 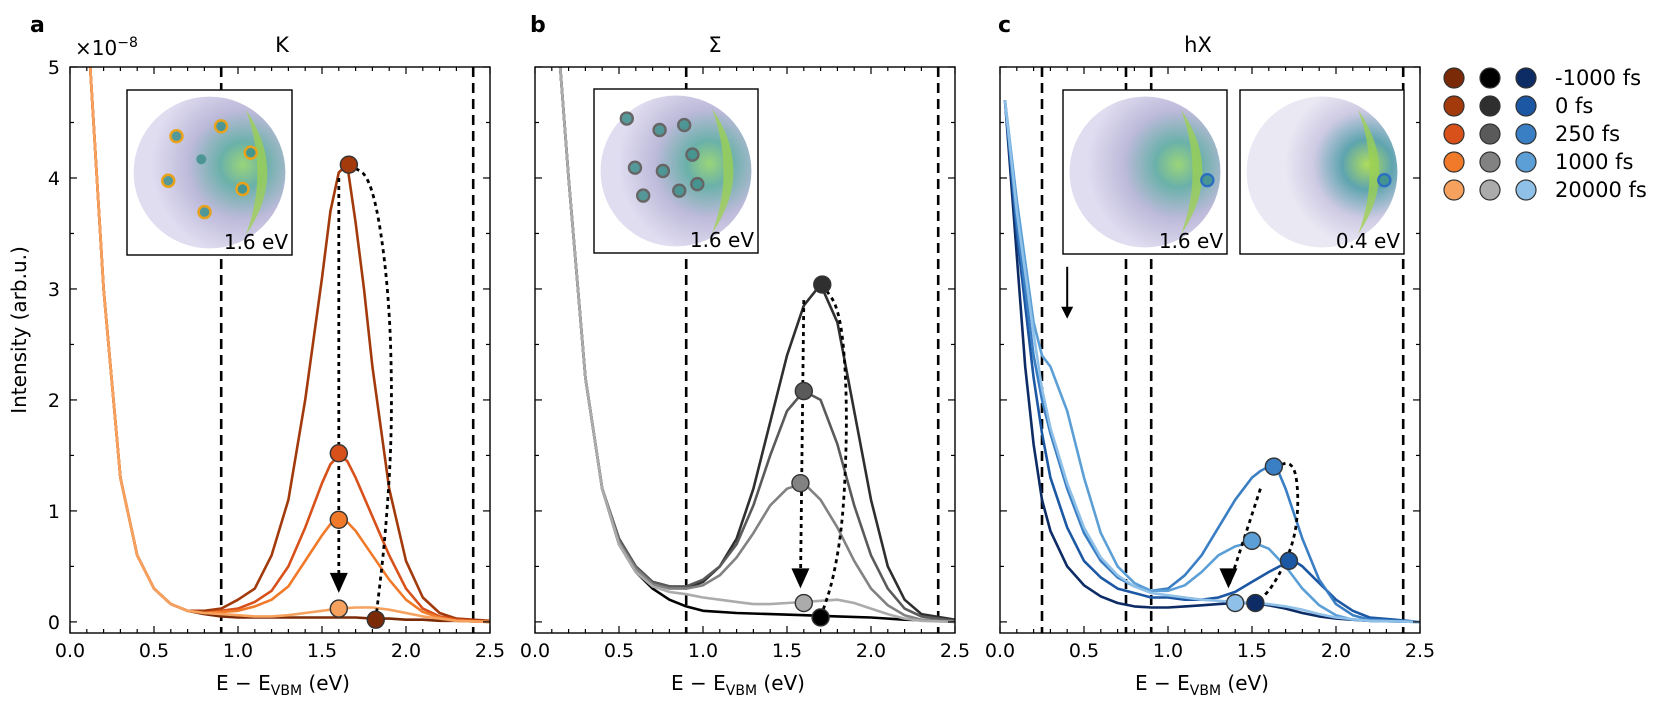 I want to click on decay-arrow, so click(x=802, y=443).